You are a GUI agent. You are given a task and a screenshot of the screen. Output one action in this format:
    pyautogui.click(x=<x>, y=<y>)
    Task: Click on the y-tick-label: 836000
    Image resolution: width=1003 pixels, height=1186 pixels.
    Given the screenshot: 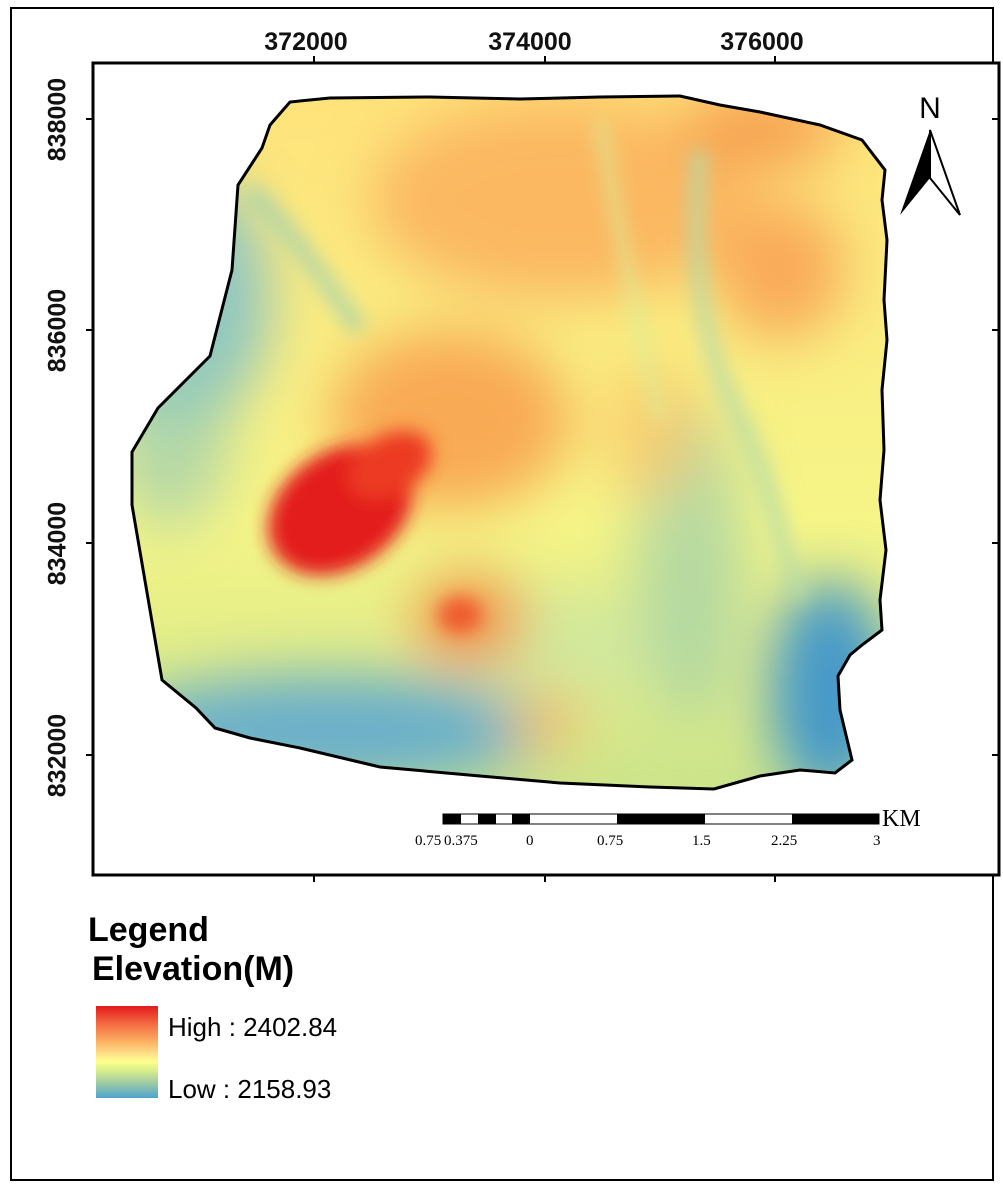 What is the action you would take?
    pyautogui.click(x=57, y=330)
    